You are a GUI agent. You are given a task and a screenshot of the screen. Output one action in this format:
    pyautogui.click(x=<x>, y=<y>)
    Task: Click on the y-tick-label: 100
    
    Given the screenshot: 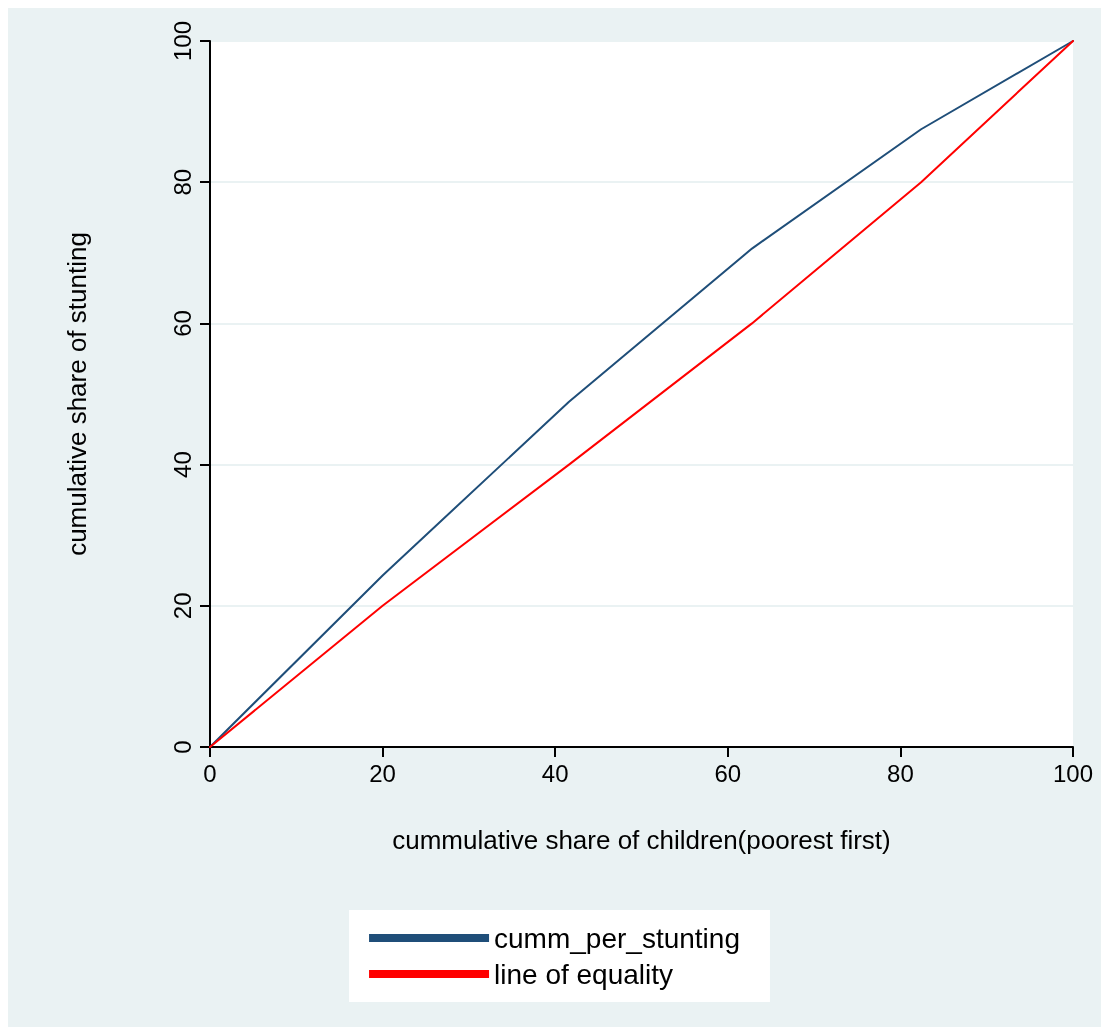 What is the action you would take?
    pyautogui.click(x=182, y=41)
    